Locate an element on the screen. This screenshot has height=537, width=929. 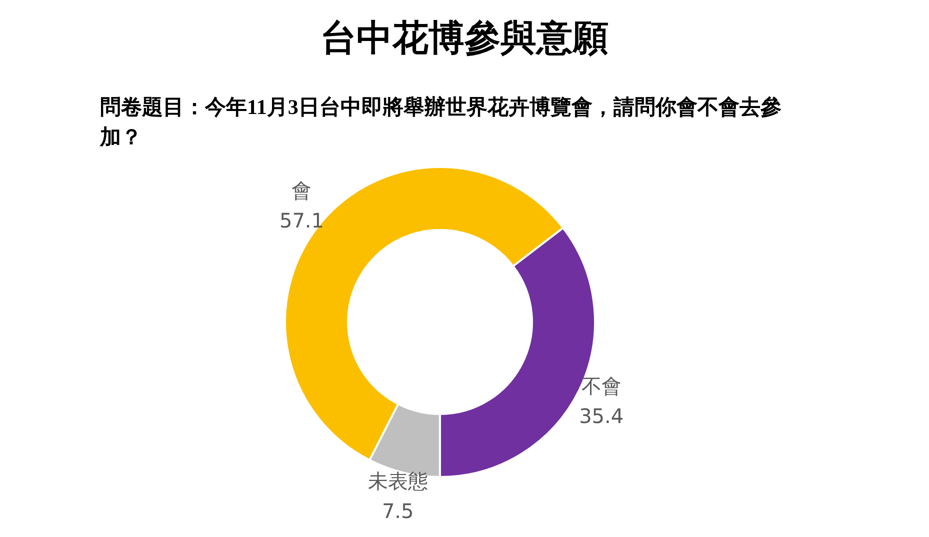
chart-title: 台中花博參與意願 is located at coordinates (465, 39).